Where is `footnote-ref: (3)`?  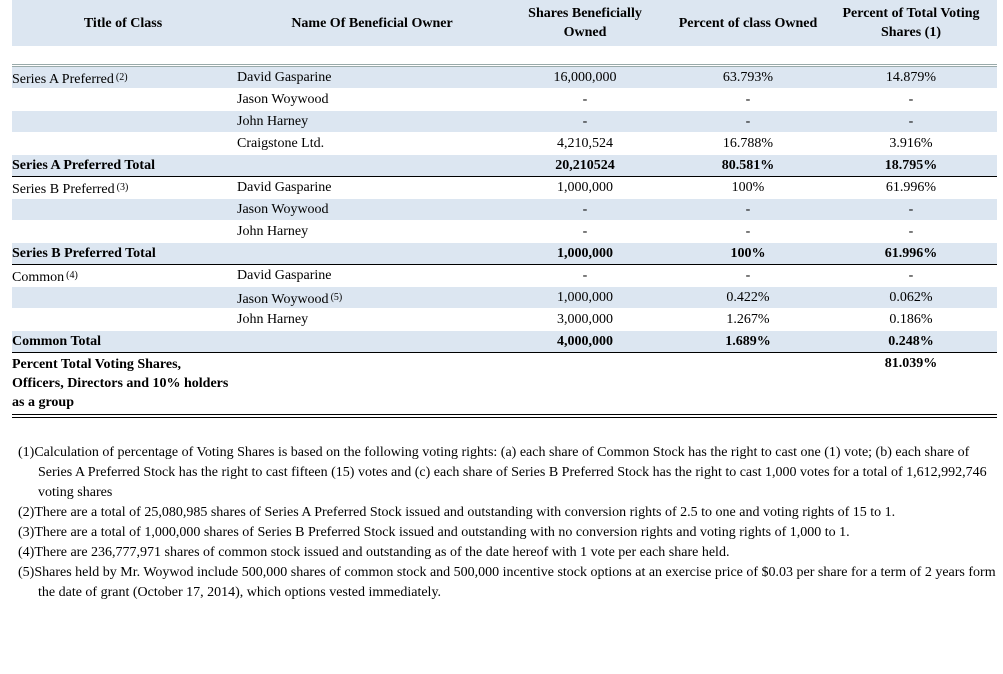
footnote-ref: (3) is located at coordinates (122, 187).